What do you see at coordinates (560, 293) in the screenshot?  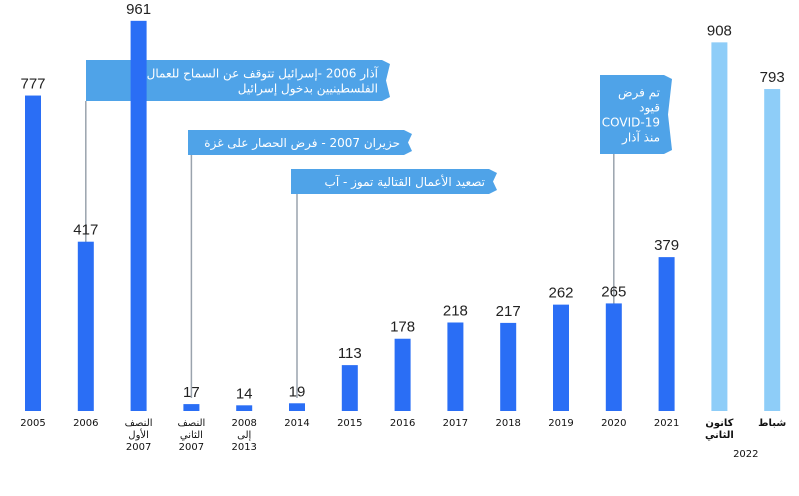 I see `value-label: 262` at bounding box center [560, 293].